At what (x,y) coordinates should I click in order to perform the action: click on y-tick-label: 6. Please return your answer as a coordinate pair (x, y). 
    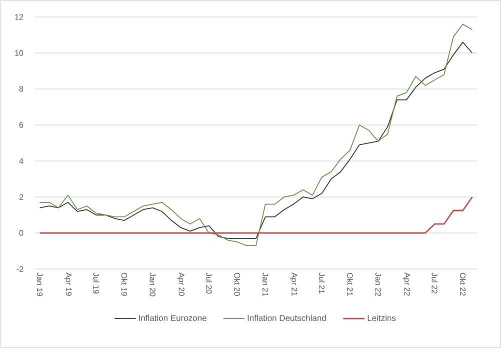
    Looking at the image, I should click on (21, 125).